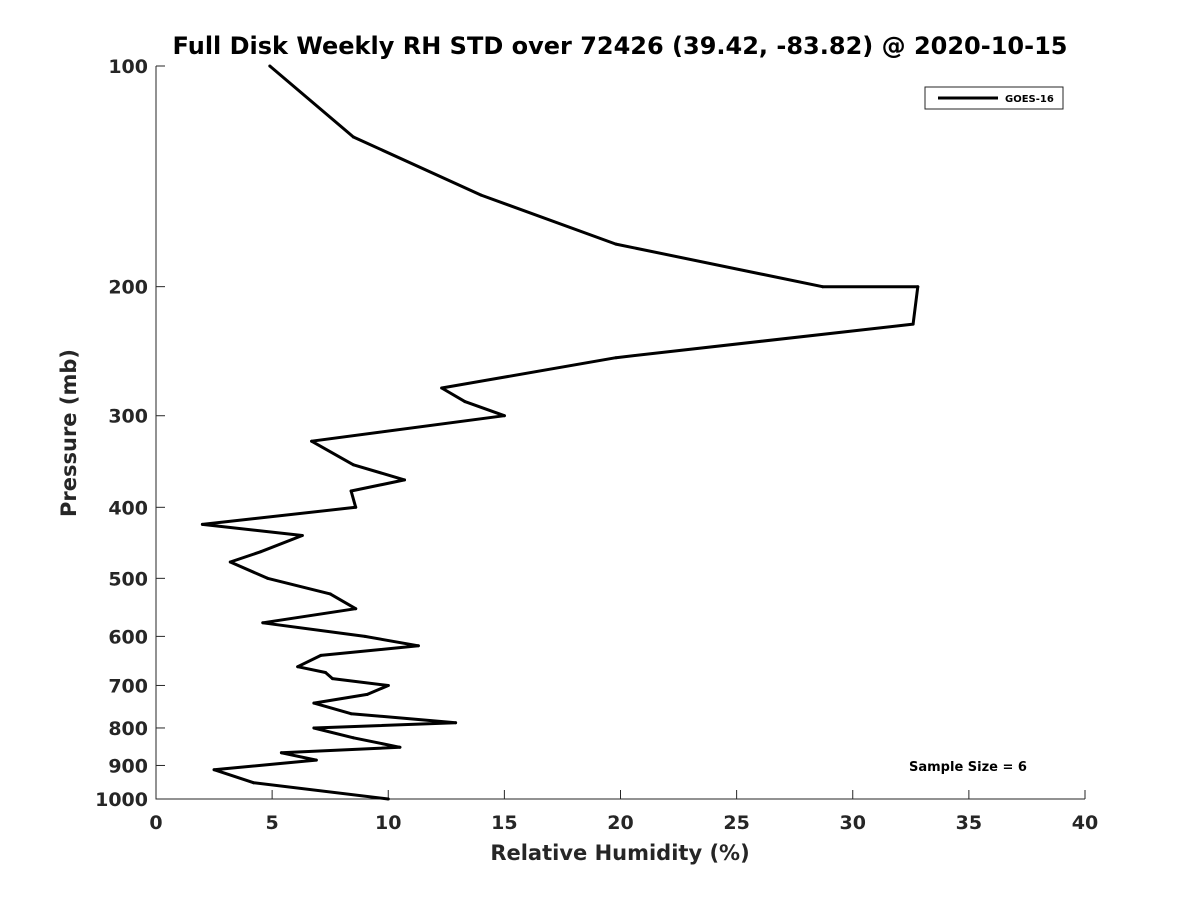 The image size is (1200, 900). What do you see at coordinates (128, 729) in the screenshot?
I see `y-tick-label: 800` at bounding box center [128, 729].